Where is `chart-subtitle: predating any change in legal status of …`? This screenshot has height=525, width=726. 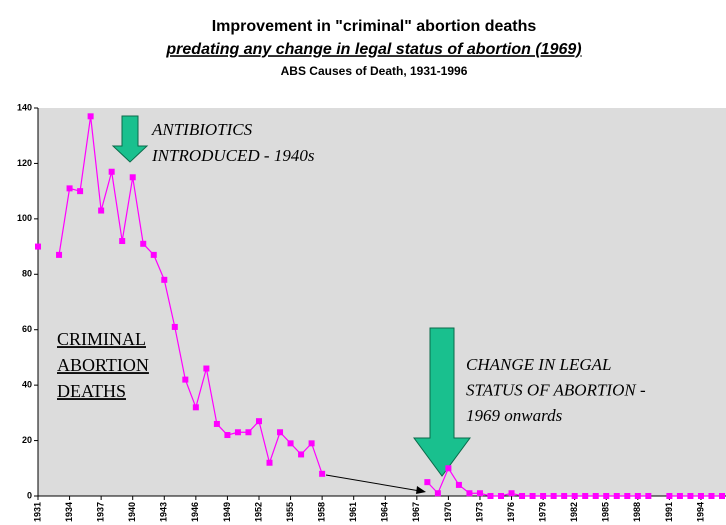 chart-subtitle: predating any change in legal status of … is located at coordinates (373, 49).